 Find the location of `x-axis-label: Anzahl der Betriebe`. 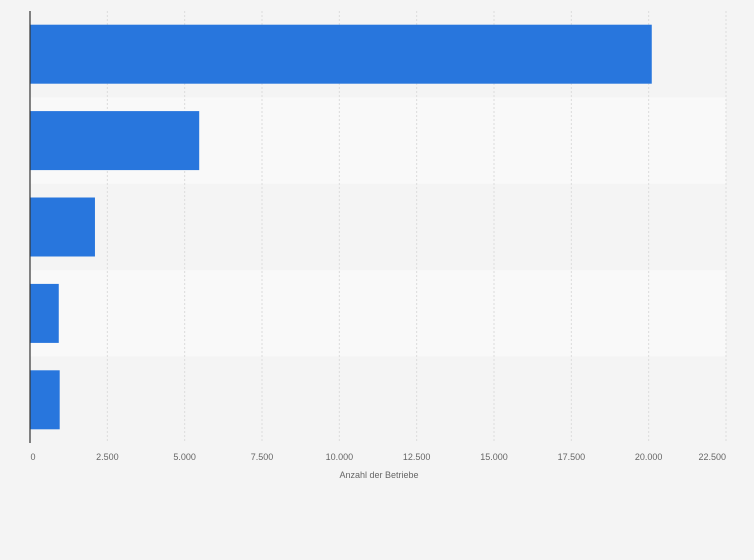

x-axis-label: Anzahl der Betriebe is located at coordinates (378, 475).